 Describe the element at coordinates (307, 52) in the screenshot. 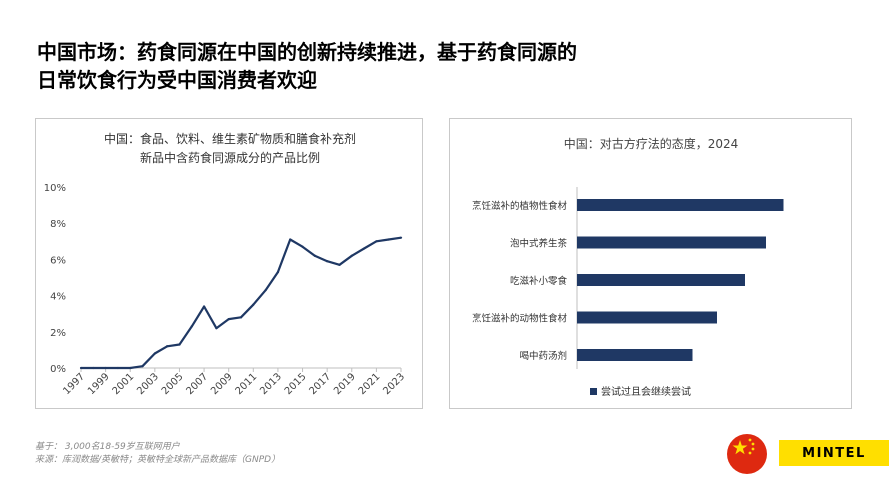

I see `slide-title-line1: 中国市场：药食同源在中国的创新持续推进，基于药食同源的` at that location.